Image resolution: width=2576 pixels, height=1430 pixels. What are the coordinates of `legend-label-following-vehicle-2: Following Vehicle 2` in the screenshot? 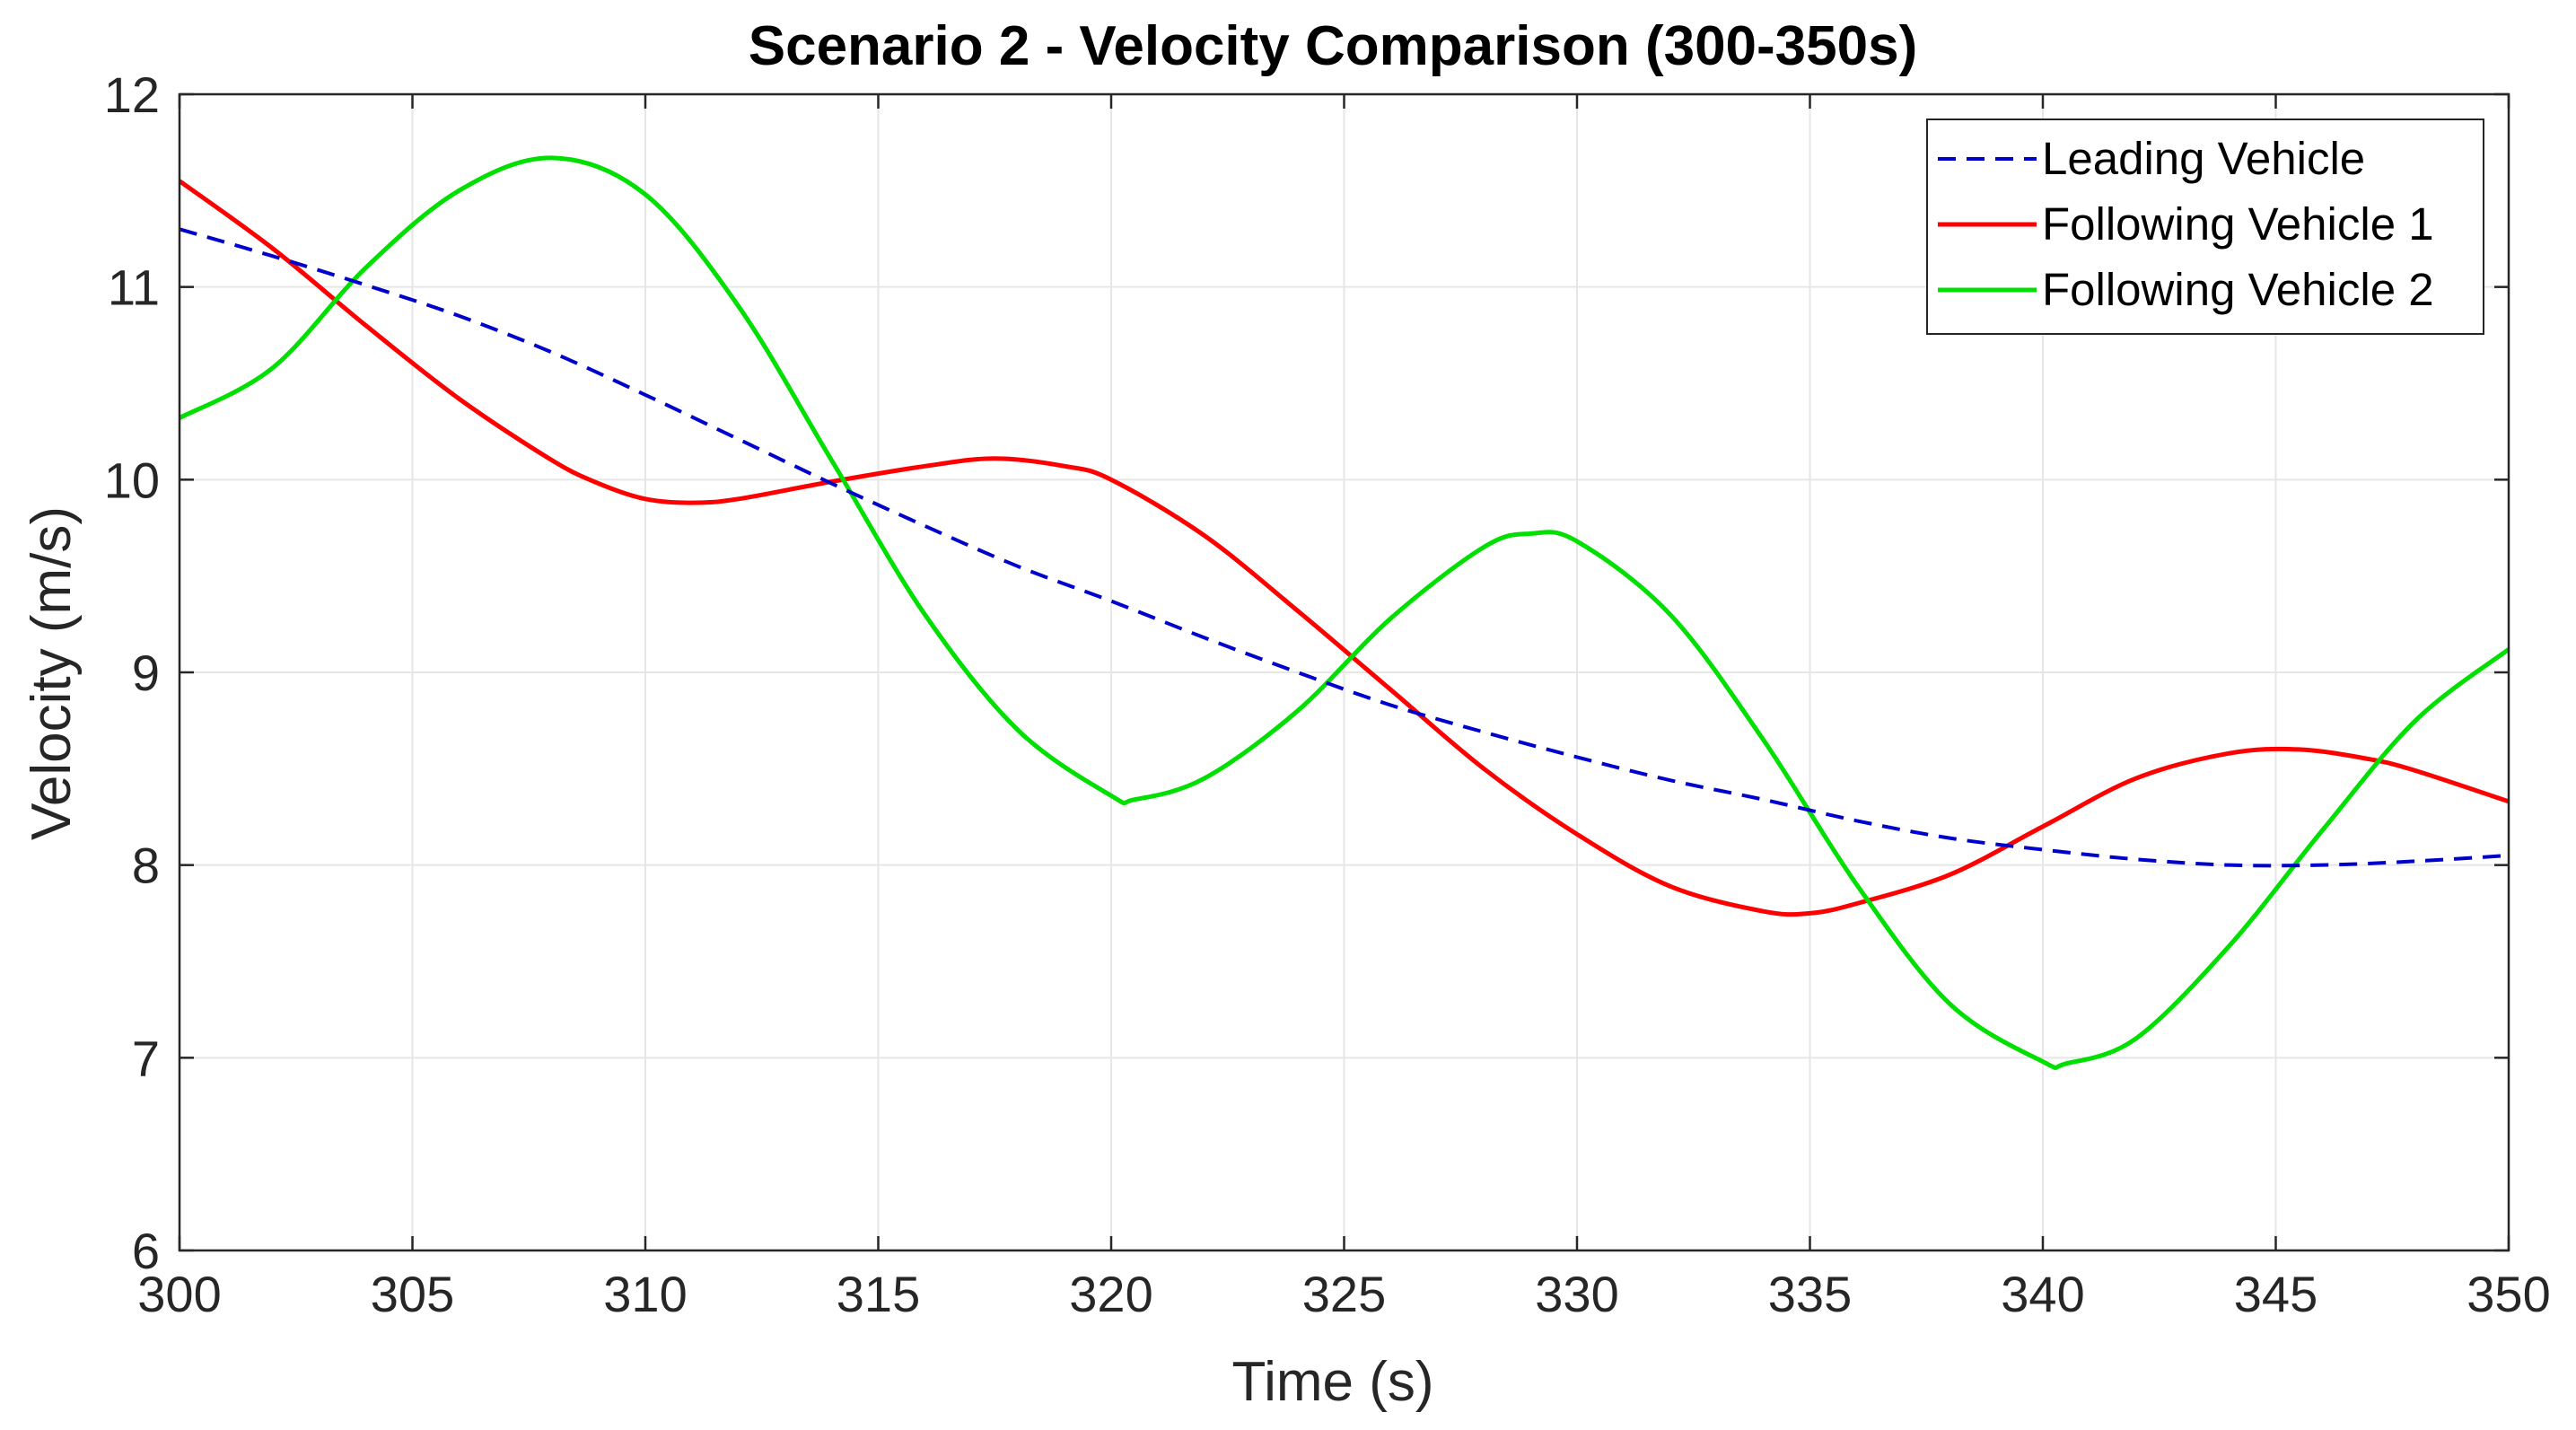 It's located at (2238, 290).